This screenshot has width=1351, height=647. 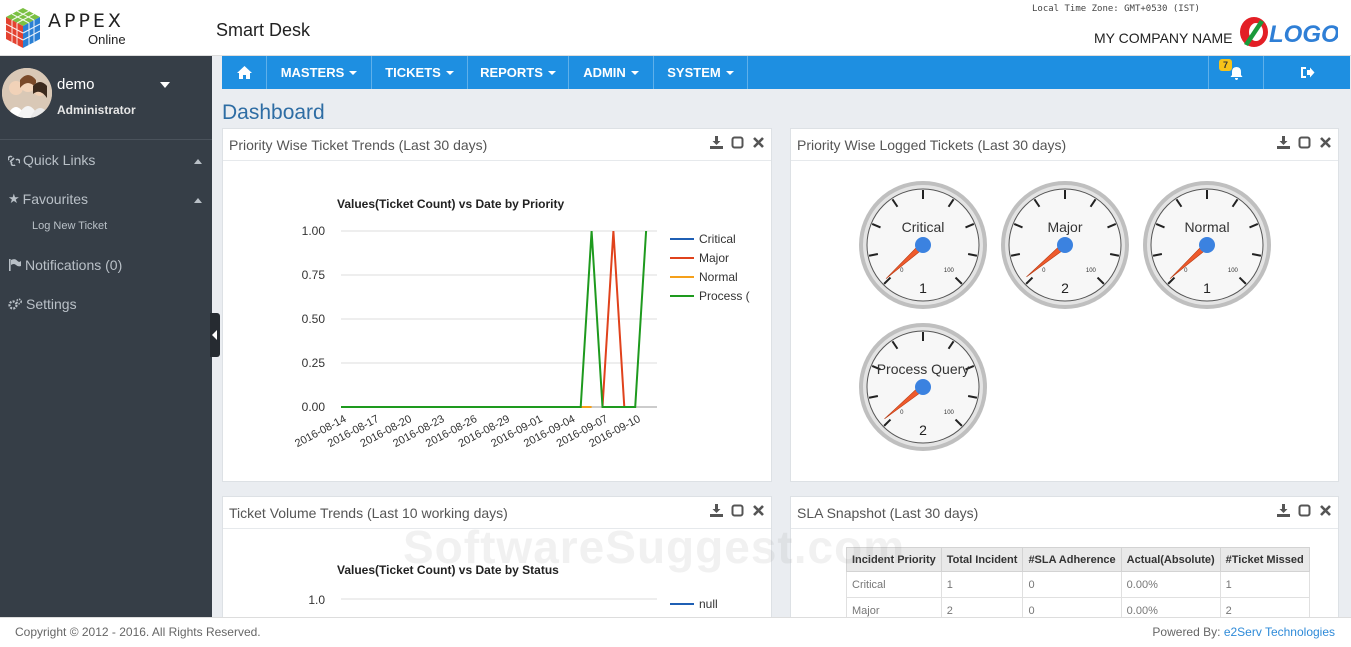 What do you see at coordinates (1279, 632) in the screenshot?
I see `powered-by-link: e2Serv Technologies` at bounding box center [1279, 632].